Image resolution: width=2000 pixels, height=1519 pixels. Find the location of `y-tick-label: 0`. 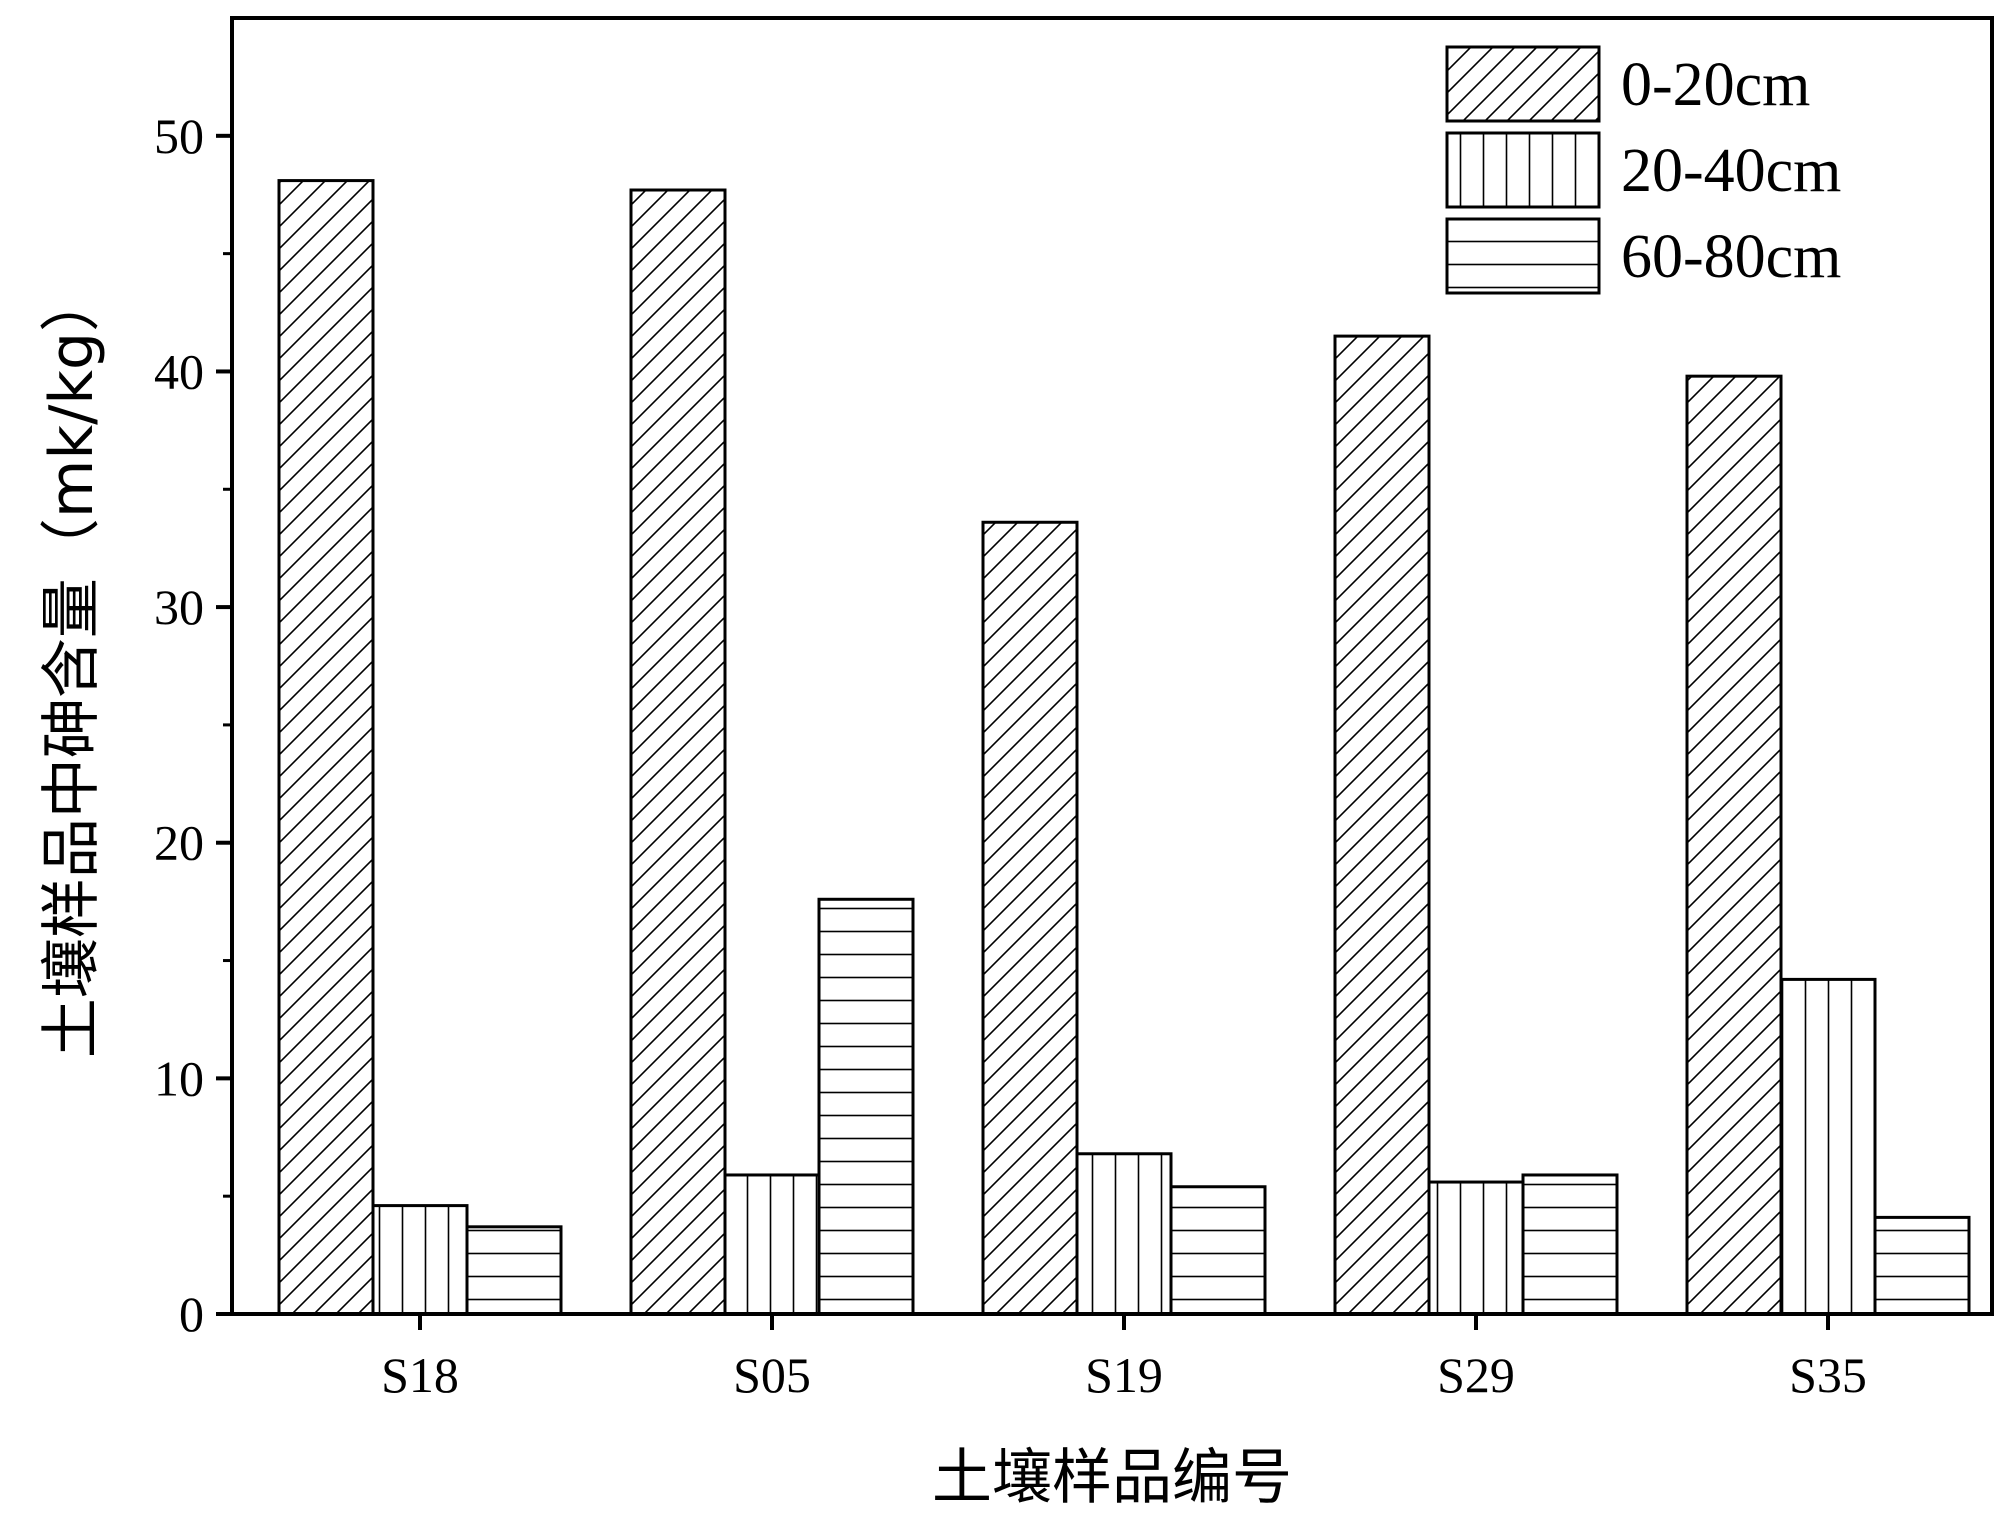

y-tick-label: 0 is located at coordinates (191, 1314).